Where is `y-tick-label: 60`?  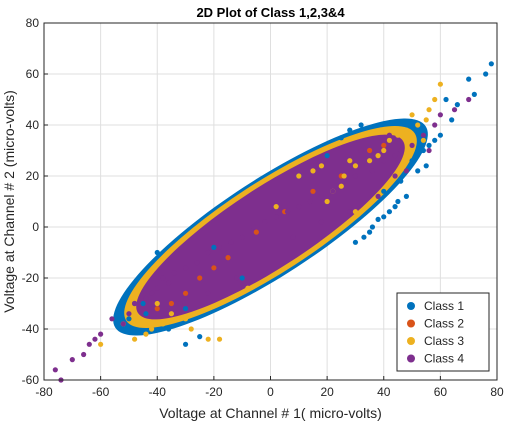 y-tick-label: 60 is located at coordinates (33, 74).